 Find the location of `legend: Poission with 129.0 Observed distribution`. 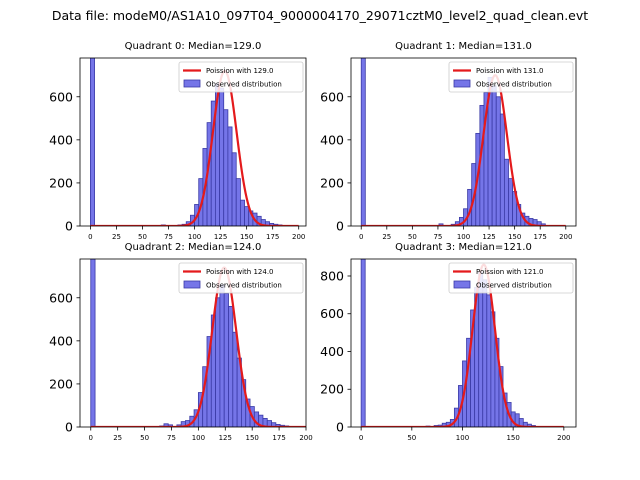

legend: Poission with 129.0 Observed distribution is located at coordinates (241, 77).